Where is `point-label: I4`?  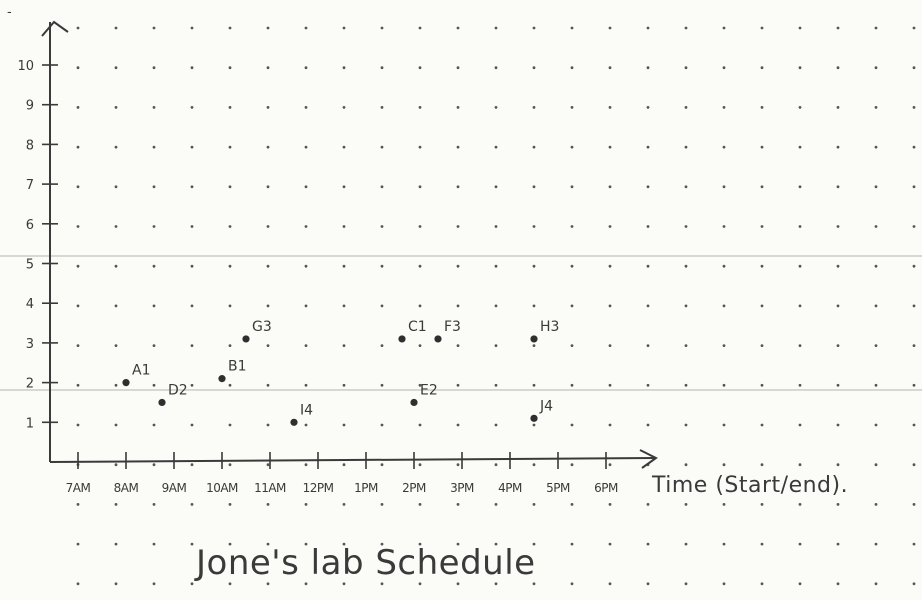
point-label: I4 is located at coordinates (306, 410).